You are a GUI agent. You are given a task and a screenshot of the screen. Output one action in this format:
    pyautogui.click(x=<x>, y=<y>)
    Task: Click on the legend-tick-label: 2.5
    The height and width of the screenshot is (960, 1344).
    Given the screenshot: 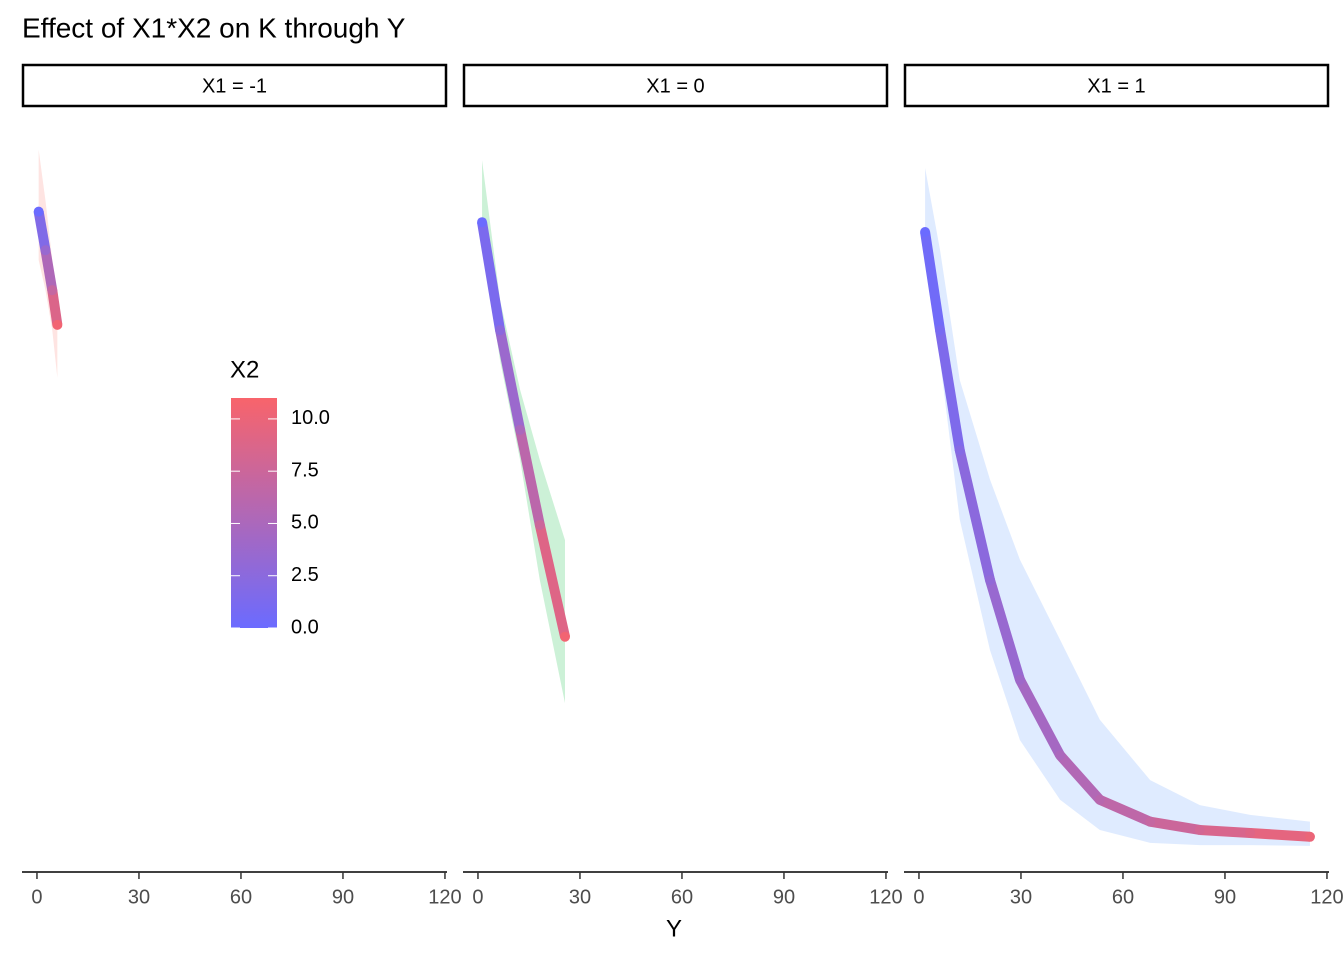 What is the action you would take?
    pyautogui.click(x=305, y=575)
    